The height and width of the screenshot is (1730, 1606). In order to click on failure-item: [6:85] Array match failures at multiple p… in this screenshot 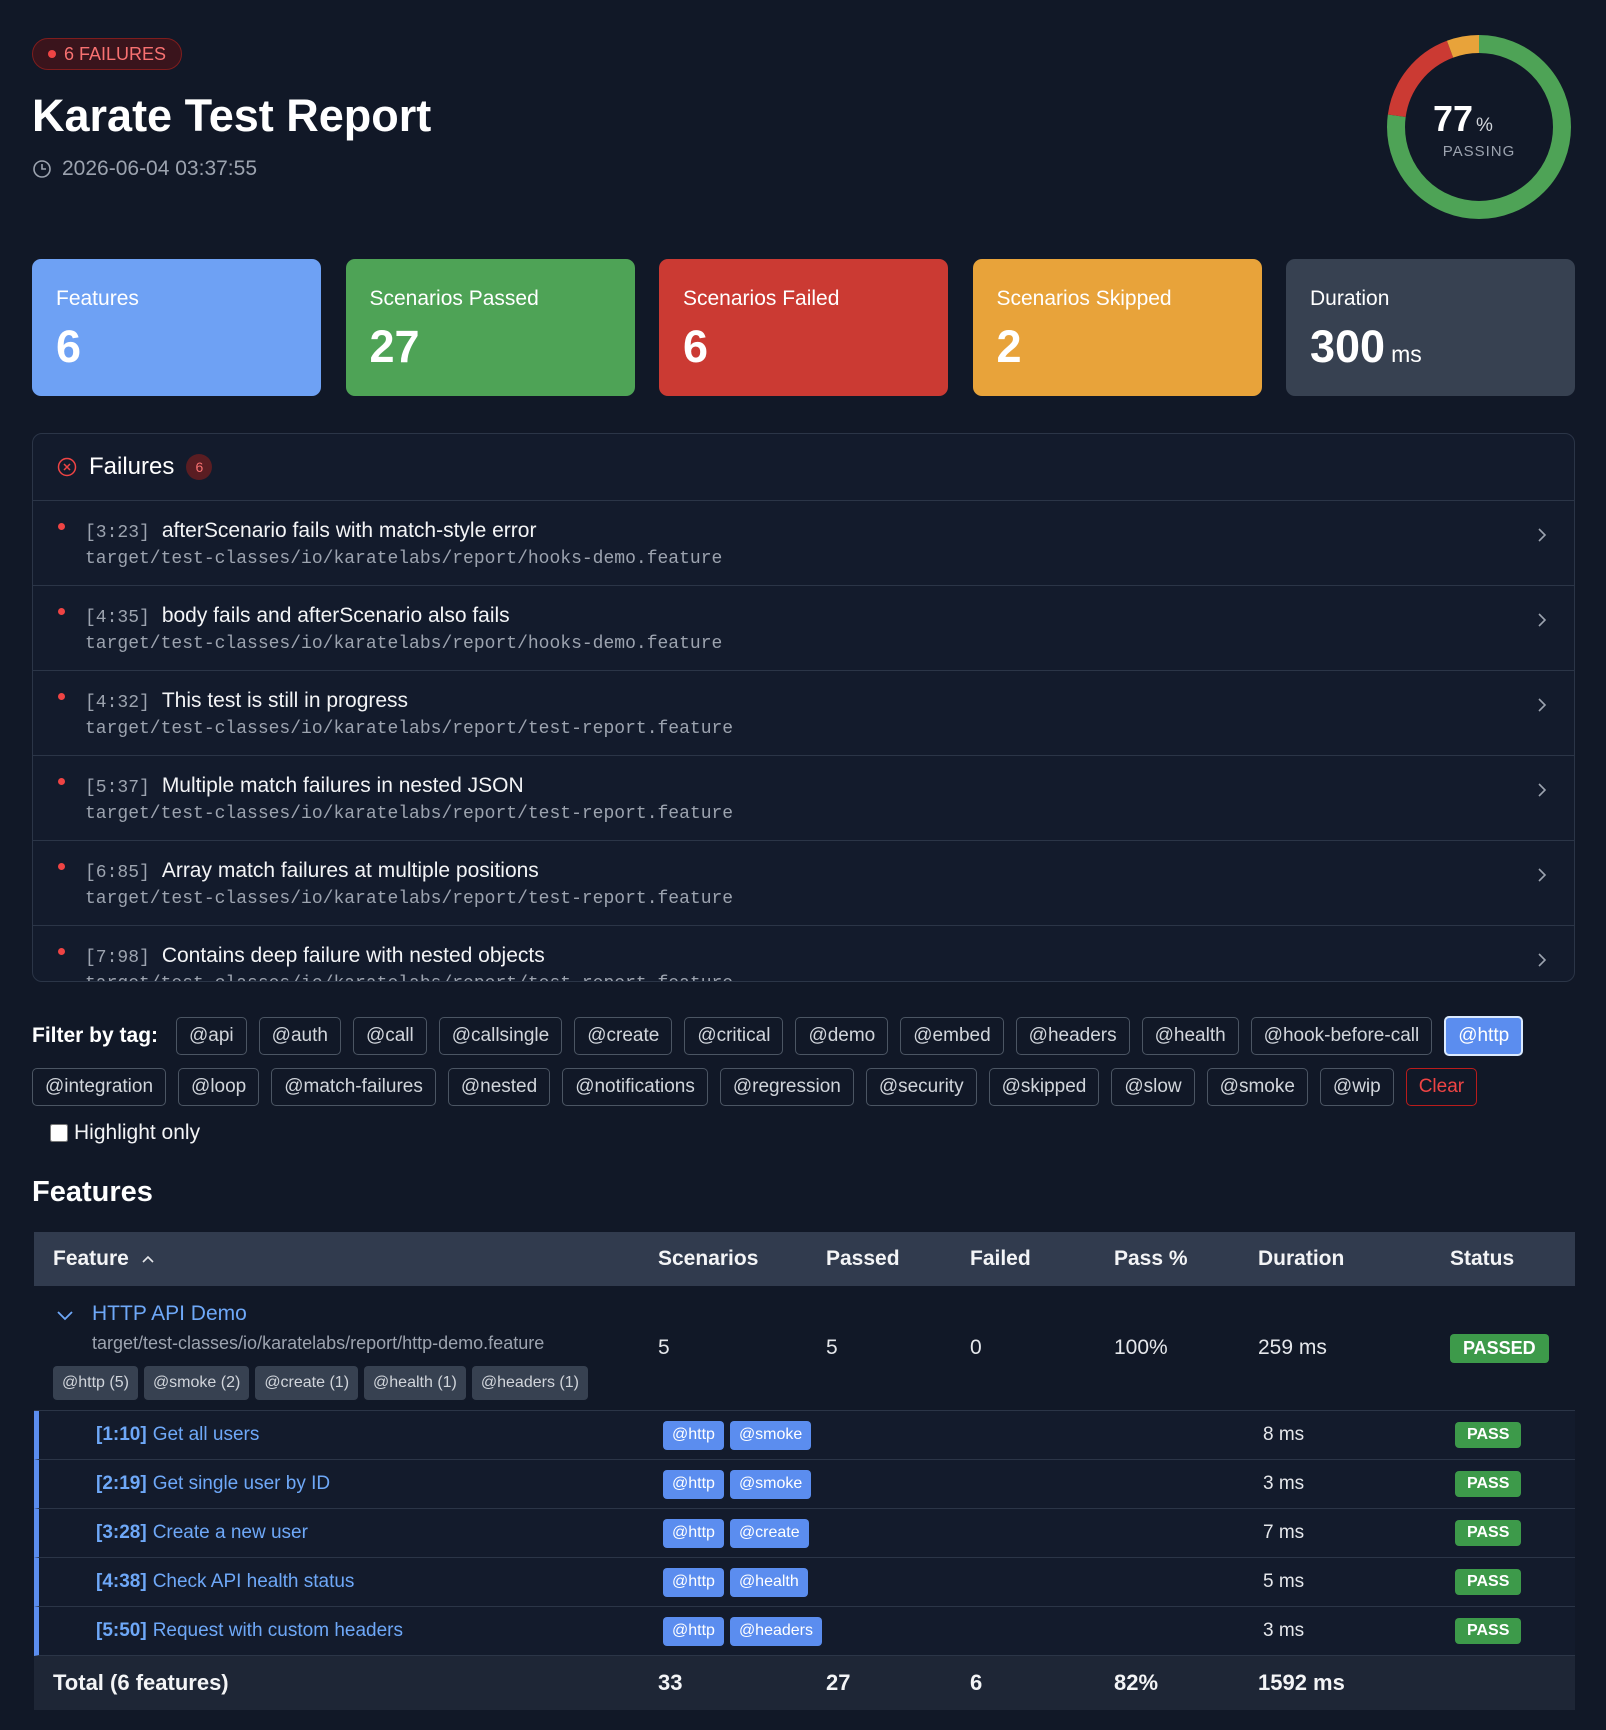, I will do `click(803, 883)`.